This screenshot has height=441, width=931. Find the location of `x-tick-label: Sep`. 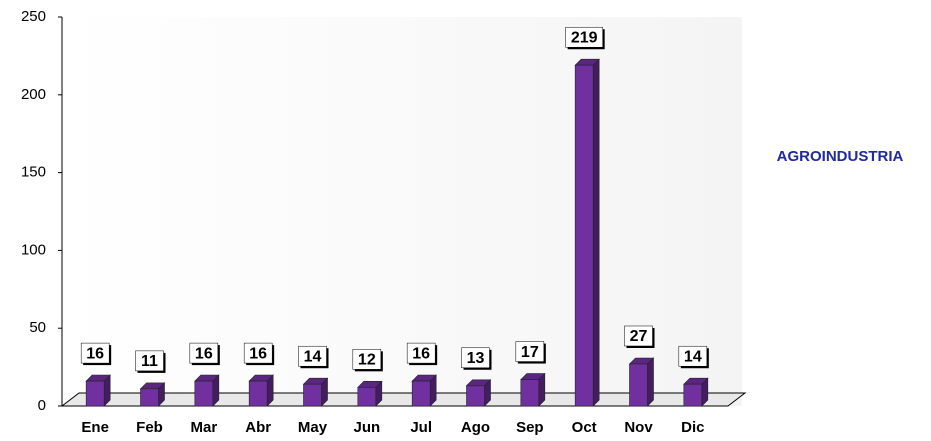

x-tick-label: Sep is located at coordinates (530, 427).